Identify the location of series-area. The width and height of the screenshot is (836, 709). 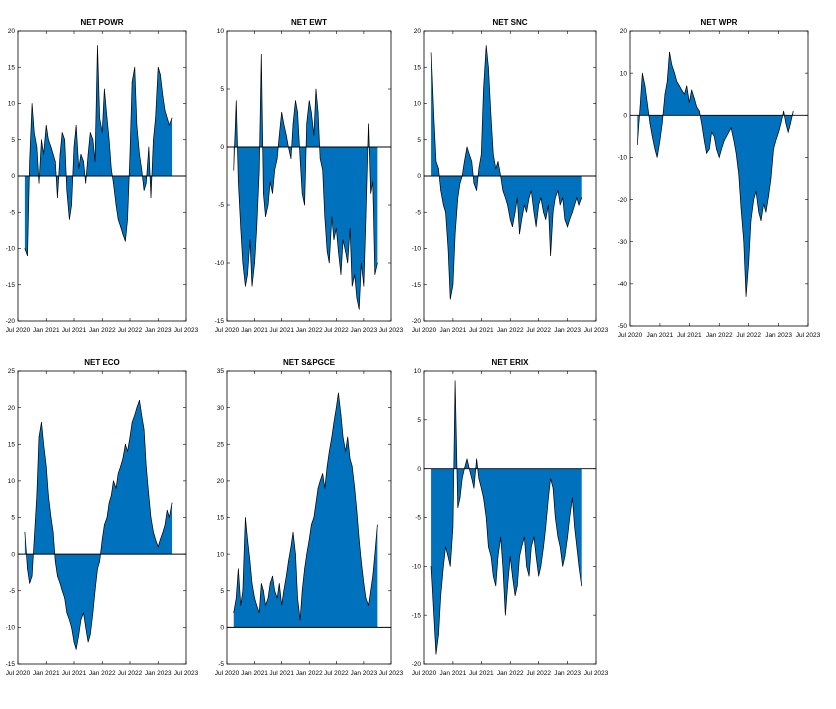
(98, 150).